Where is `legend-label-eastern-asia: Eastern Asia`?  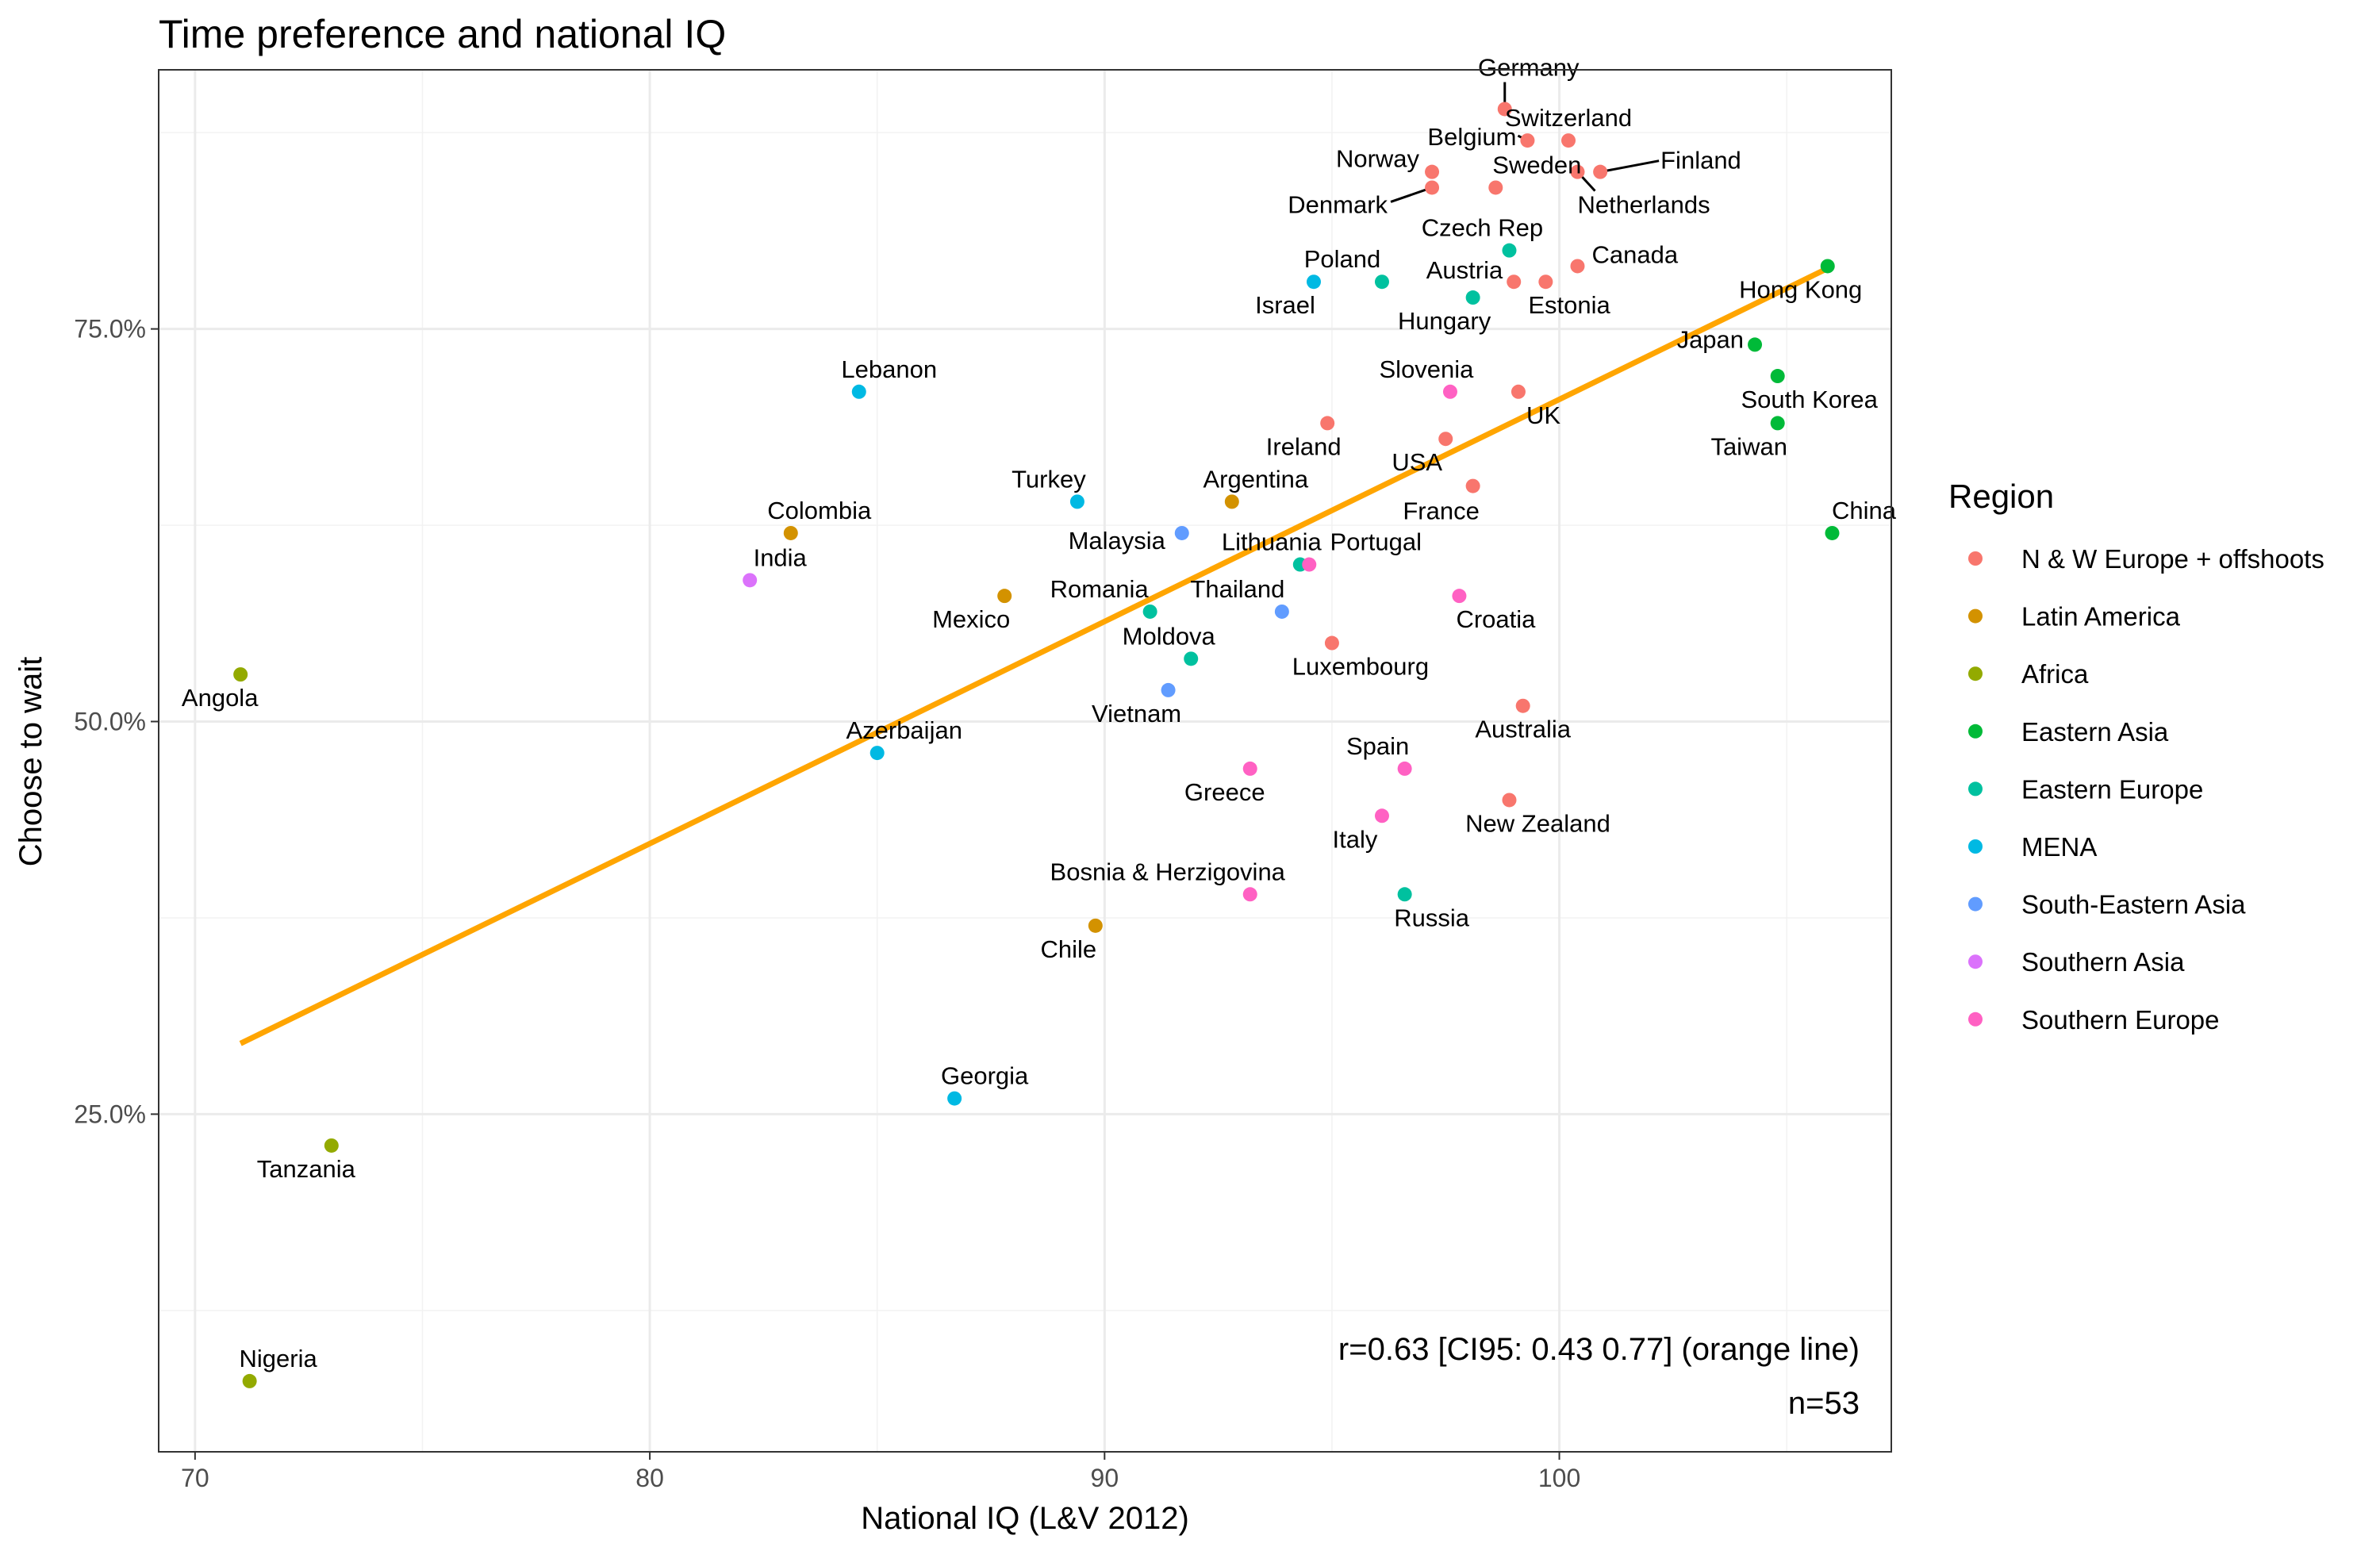 legend-label-eastern-asia: Eastern Asia is located at coordinates (2095, 732).